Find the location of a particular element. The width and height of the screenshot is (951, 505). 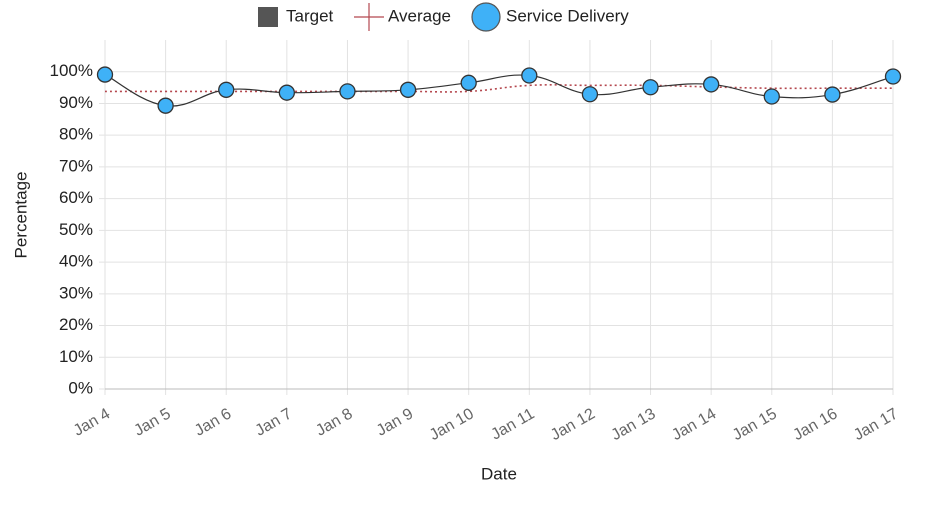

x-tick-label: Jan 12 is located at coordinates (573, 424).